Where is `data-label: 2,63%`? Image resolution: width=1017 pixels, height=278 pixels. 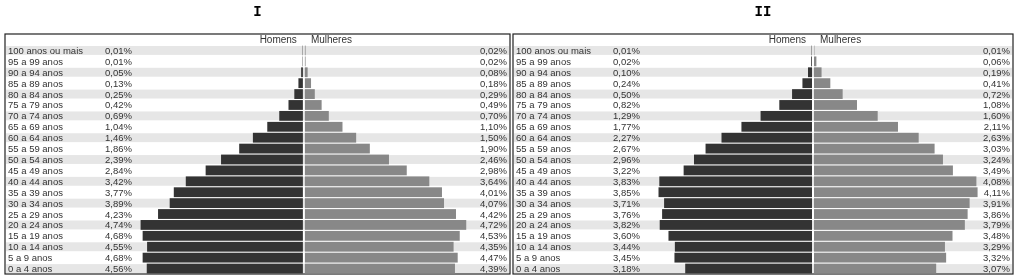
data-label: 2,63% is located at coordinates (997, 138).